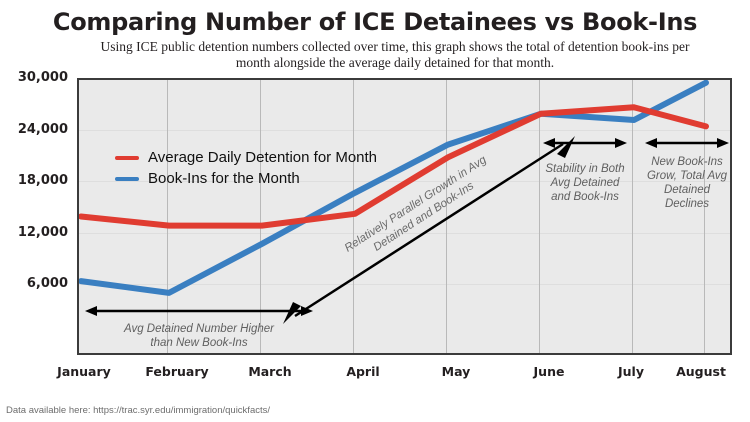  What do you see at coordinates (585, 143) in the screenshot?
I see `annotation-arrow-middle-right` at bounding box center [585, 143].